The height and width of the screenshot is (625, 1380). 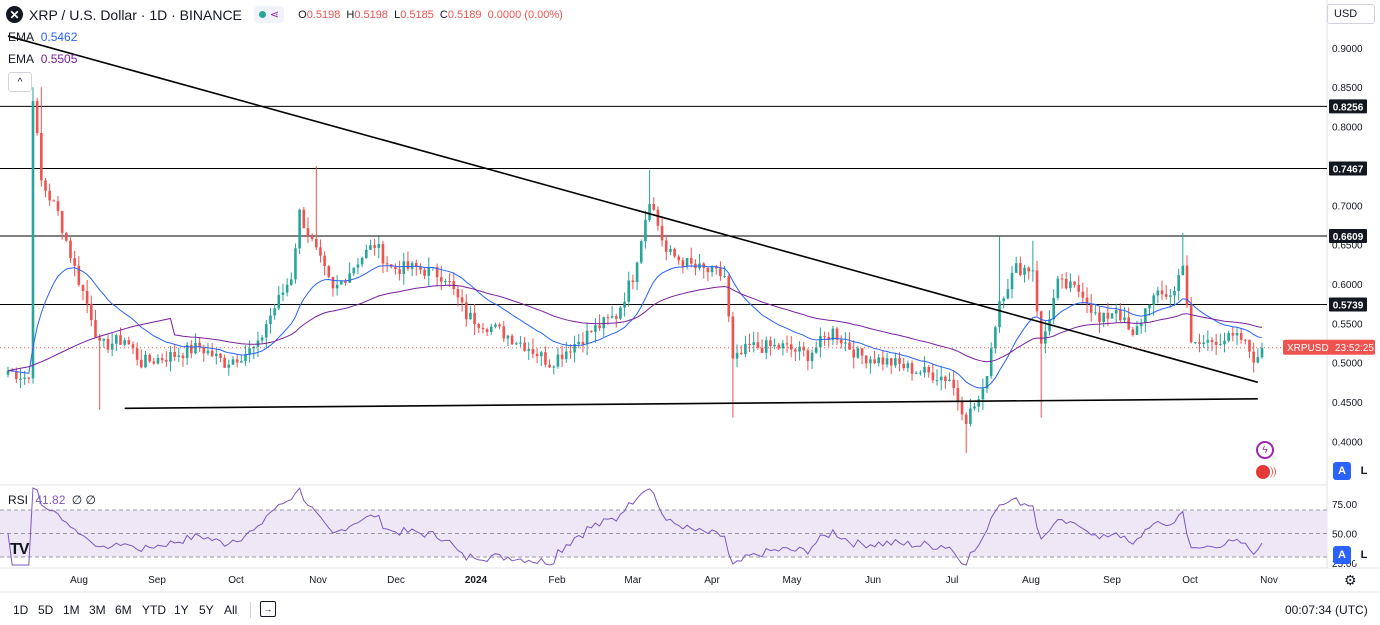 What do you see at coordinates (21, 610) in the screenshot?
I see `timeframe-button-1d: 1D` at bounding box center [21, 610].